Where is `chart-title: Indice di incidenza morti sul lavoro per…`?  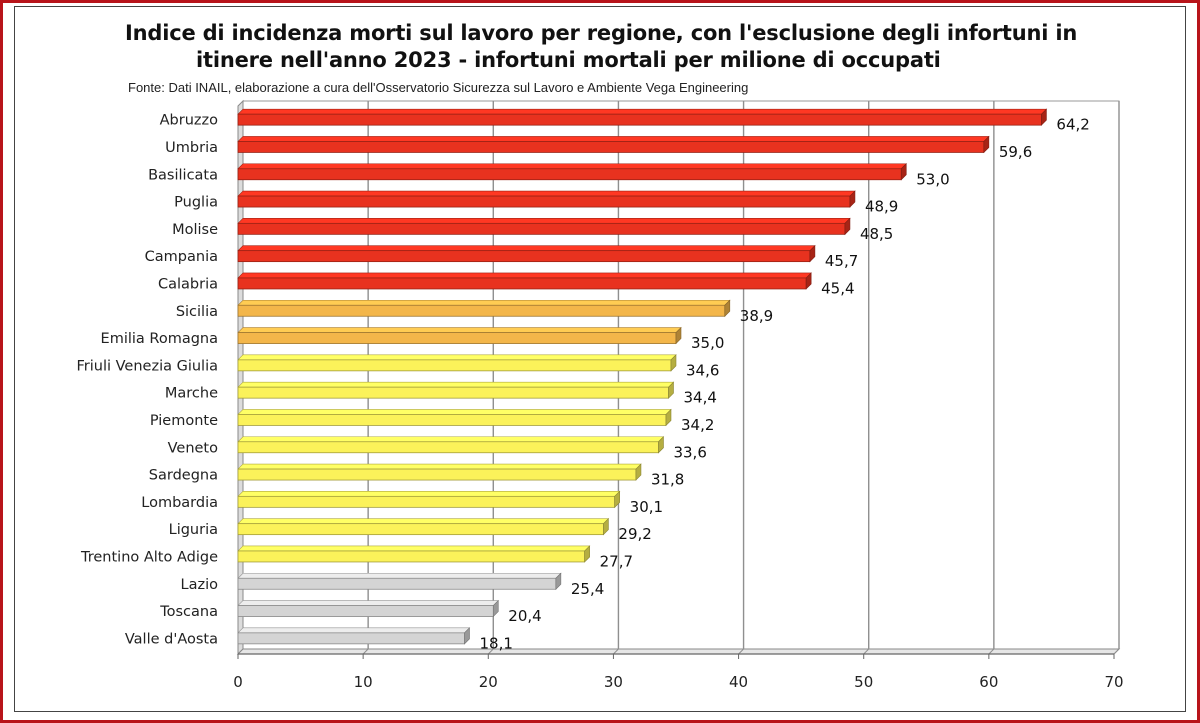
chart-title: Indice di incidenza morti sul lavoro per… is located at coordinates (601, 33).